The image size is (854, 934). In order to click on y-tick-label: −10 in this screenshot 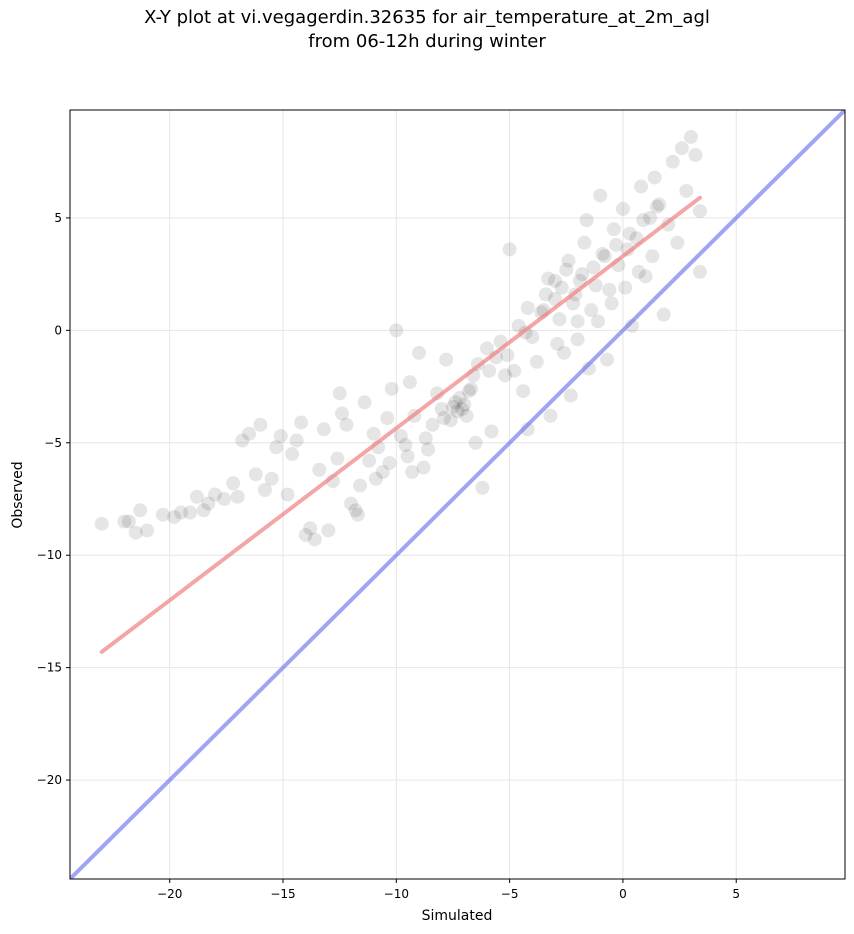, I will do `click(49, 555)`.